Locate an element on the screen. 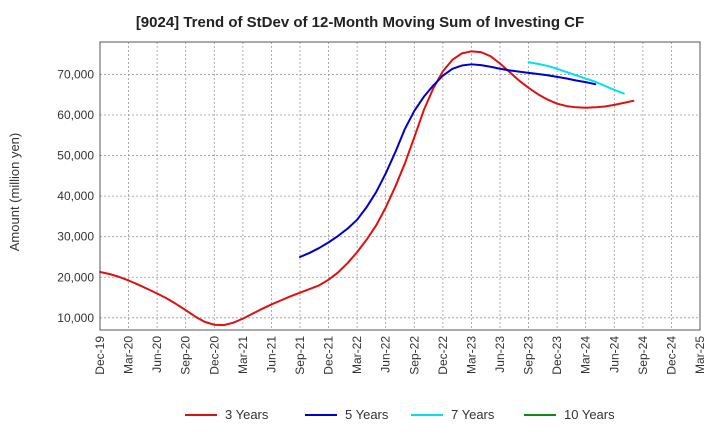  x-tick-label: Mar-23 is located at coordinates (471, 355).